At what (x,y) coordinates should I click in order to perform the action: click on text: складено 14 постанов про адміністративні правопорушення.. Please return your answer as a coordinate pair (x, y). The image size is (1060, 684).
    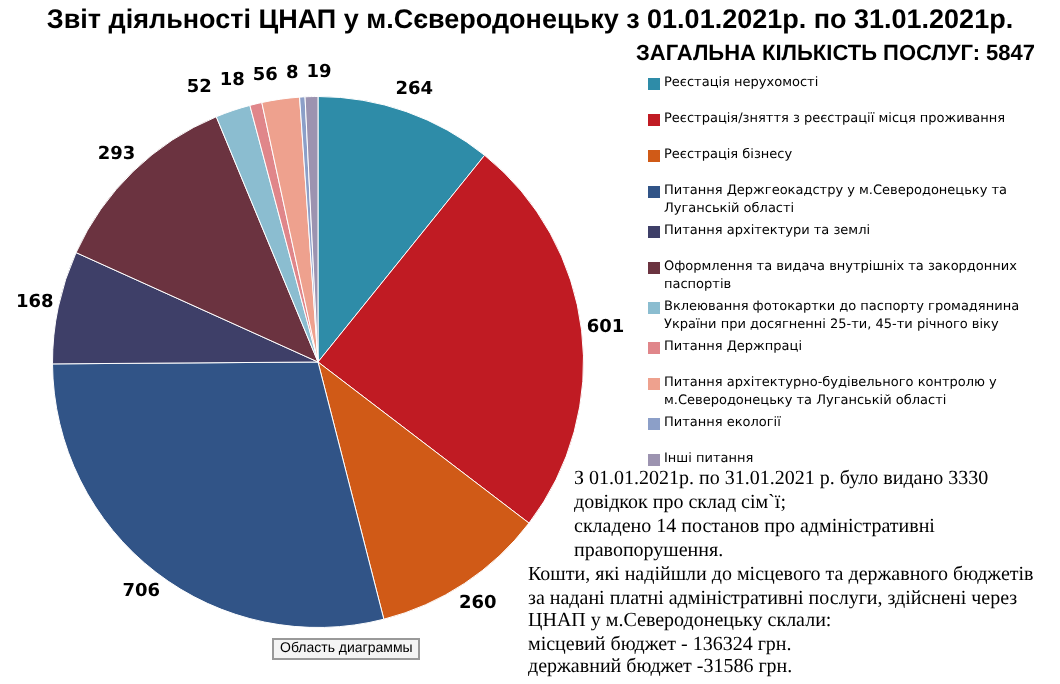
    Looking at the image, I should click on (755, 540).